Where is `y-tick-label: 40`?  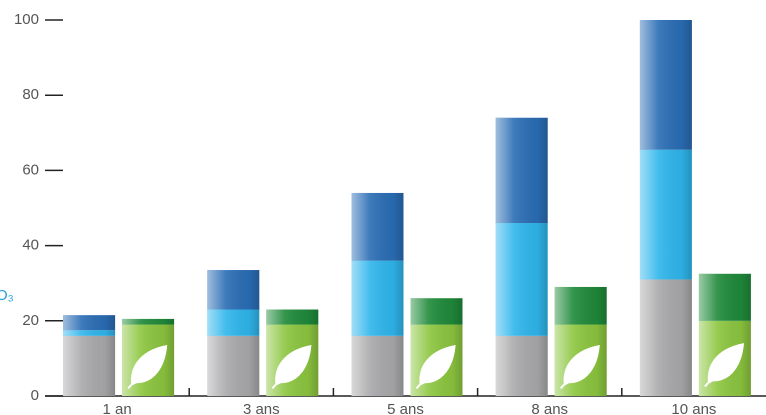 y-tick-label: 40 is located at coordinates (30, 245).